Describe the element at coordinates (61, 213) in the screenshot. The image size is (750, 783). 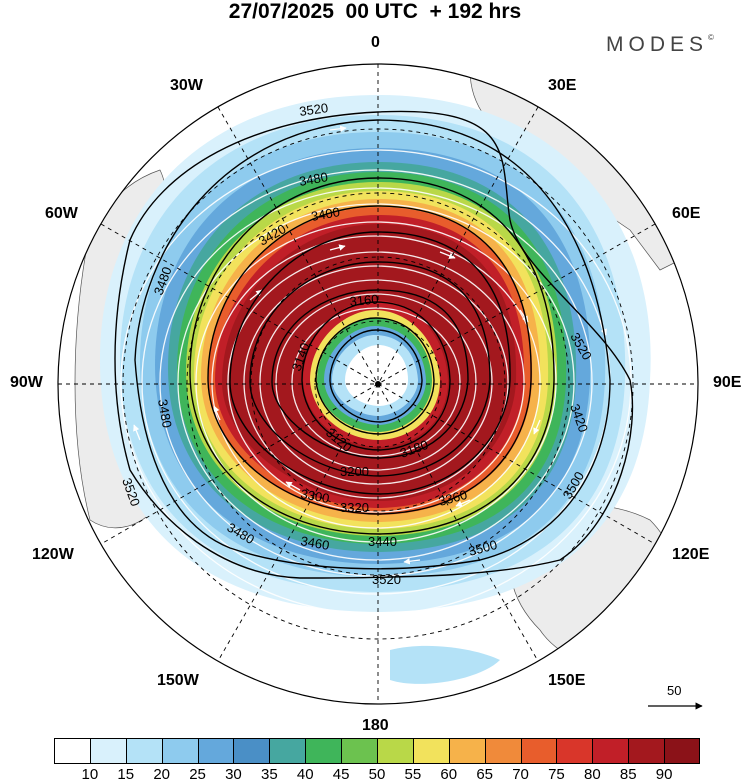
I see `lon-label-60w: 60W` at that location.